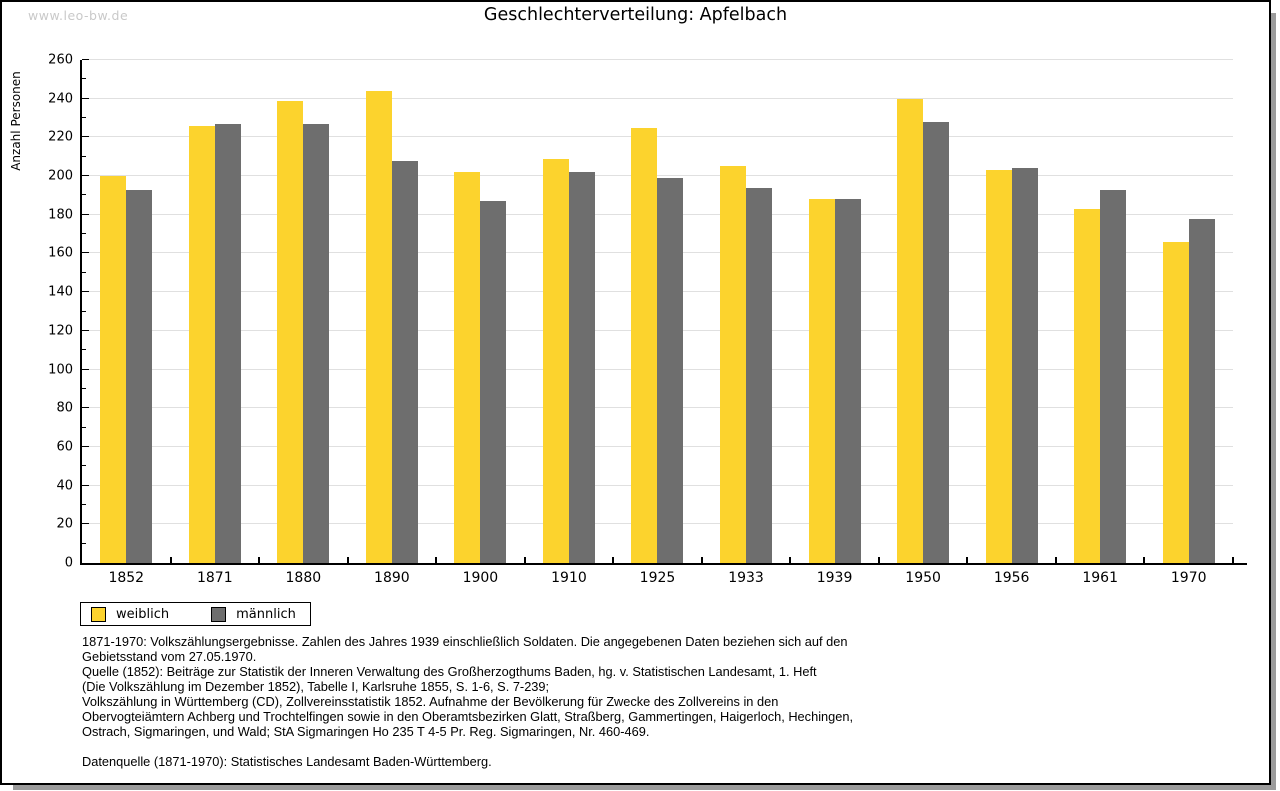  What do you see at coordinates (316, 343) in the screenshot?
I see `bar-männlich-1880` at bounding box center [316, 343].